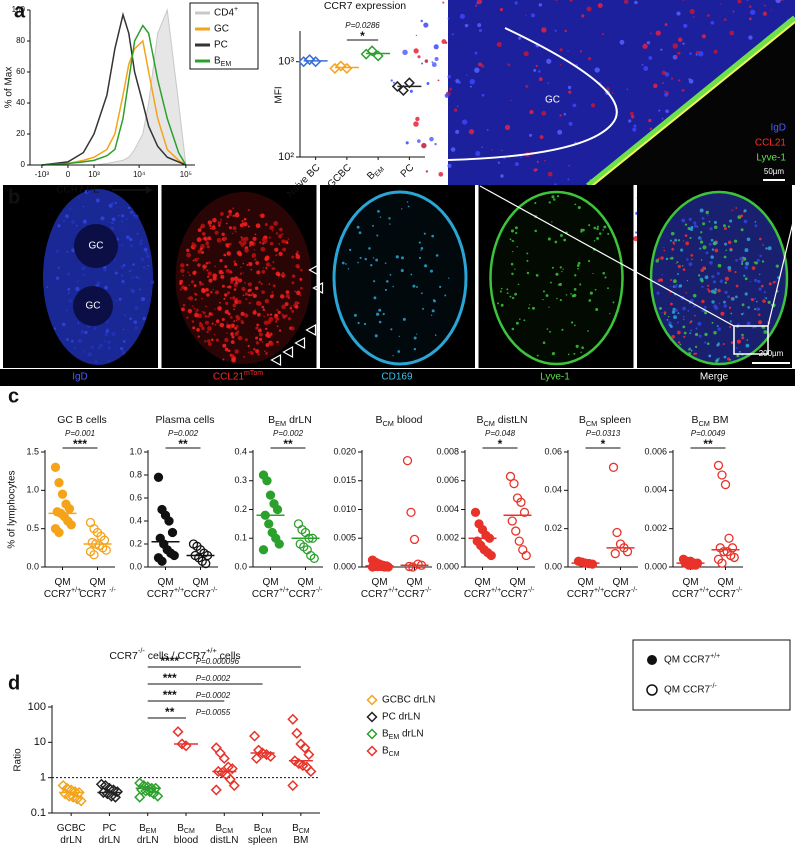 The image size is (795, 849). Describe the element at coordinates (708, 433) in the screenshot. I see `p-value: P=0.0049` at that location.